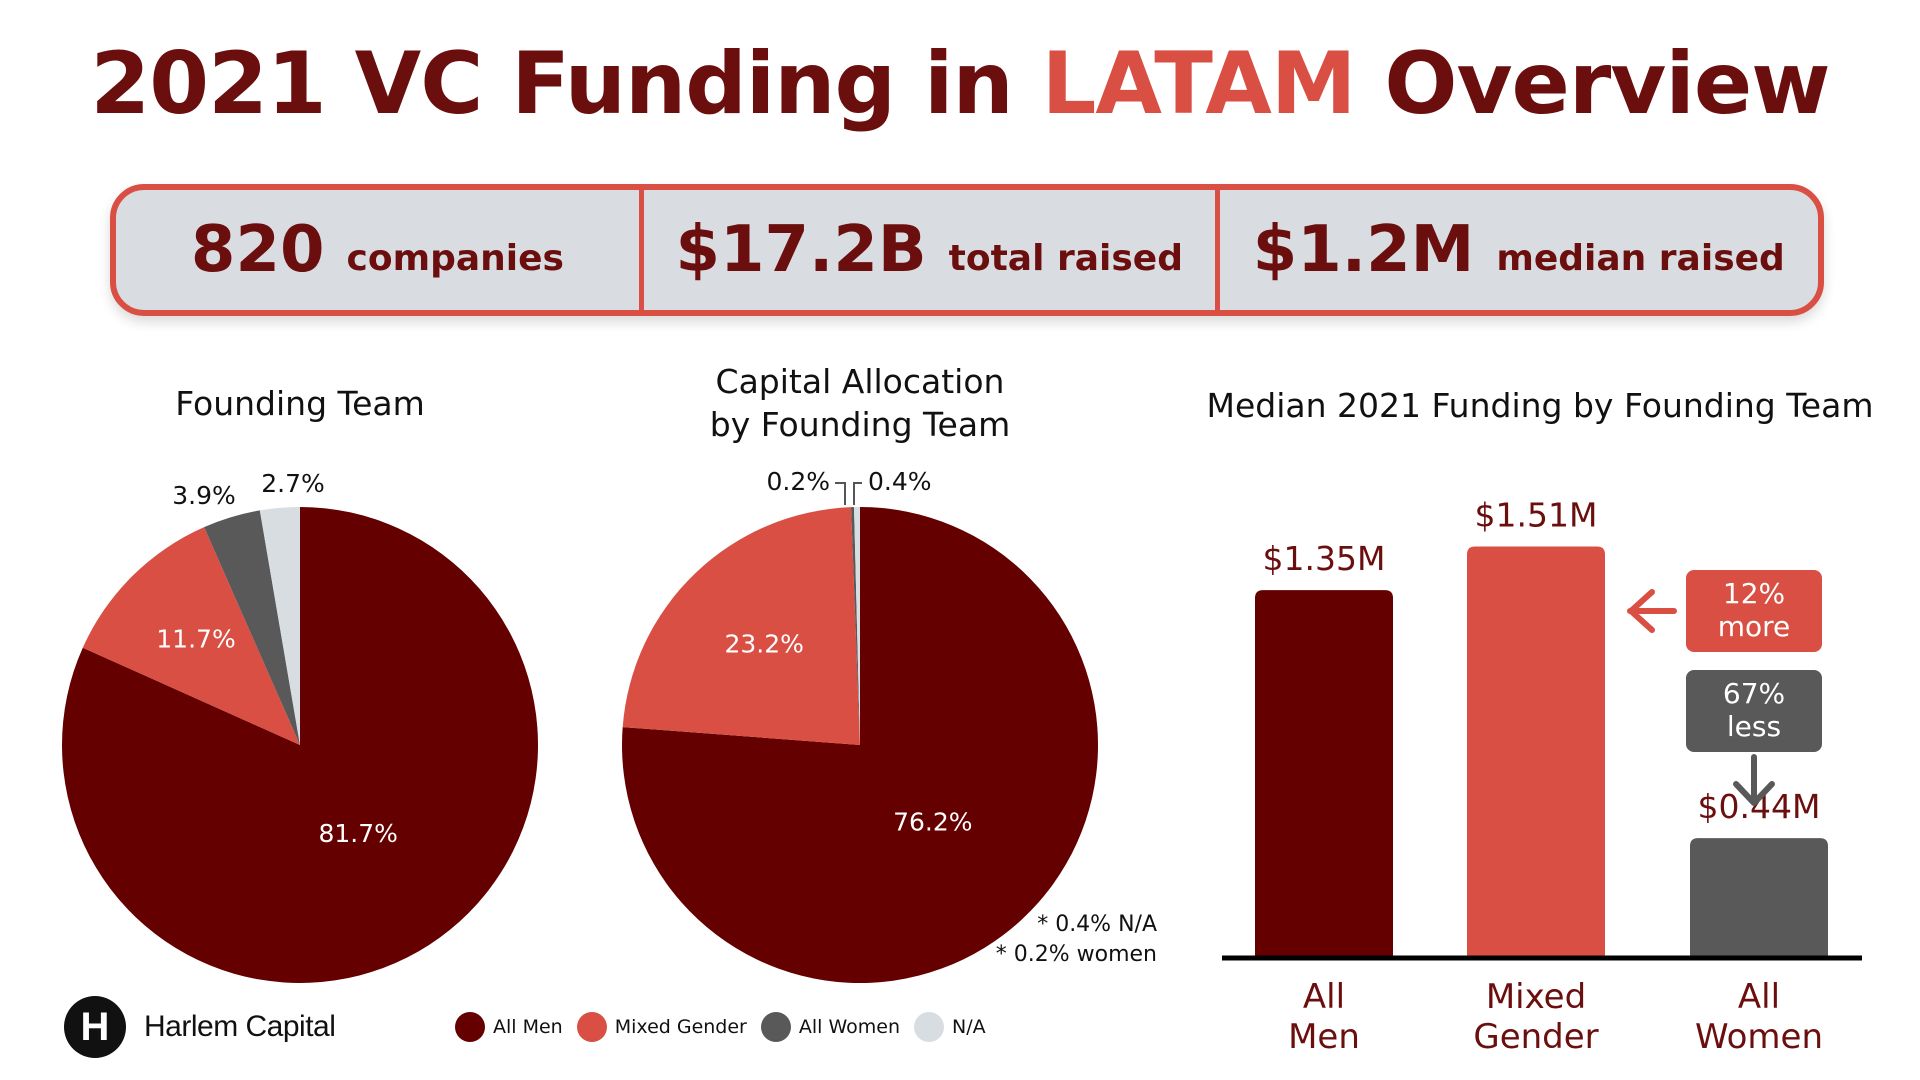 The image size is (1920, 1080). What do you see at coordinates (455, 258) in the screenshot?
I see `stat-label: companies` at bounding box center [455, 258].